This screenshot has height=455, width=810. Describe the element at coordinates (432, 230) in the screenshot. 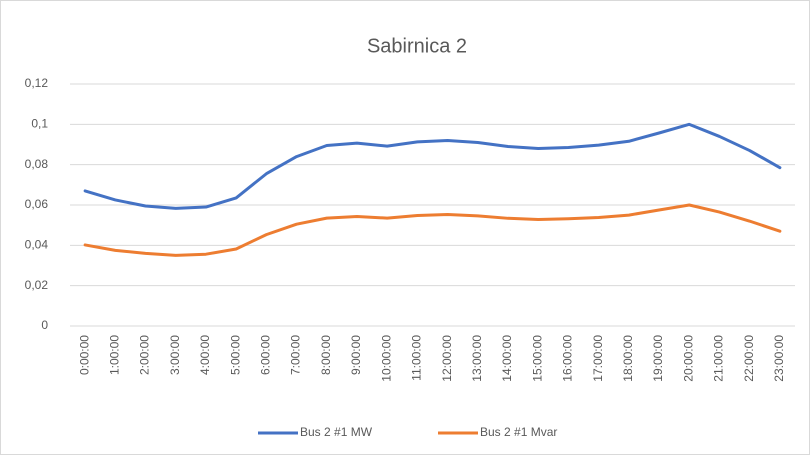

I see `data-line` at that location.